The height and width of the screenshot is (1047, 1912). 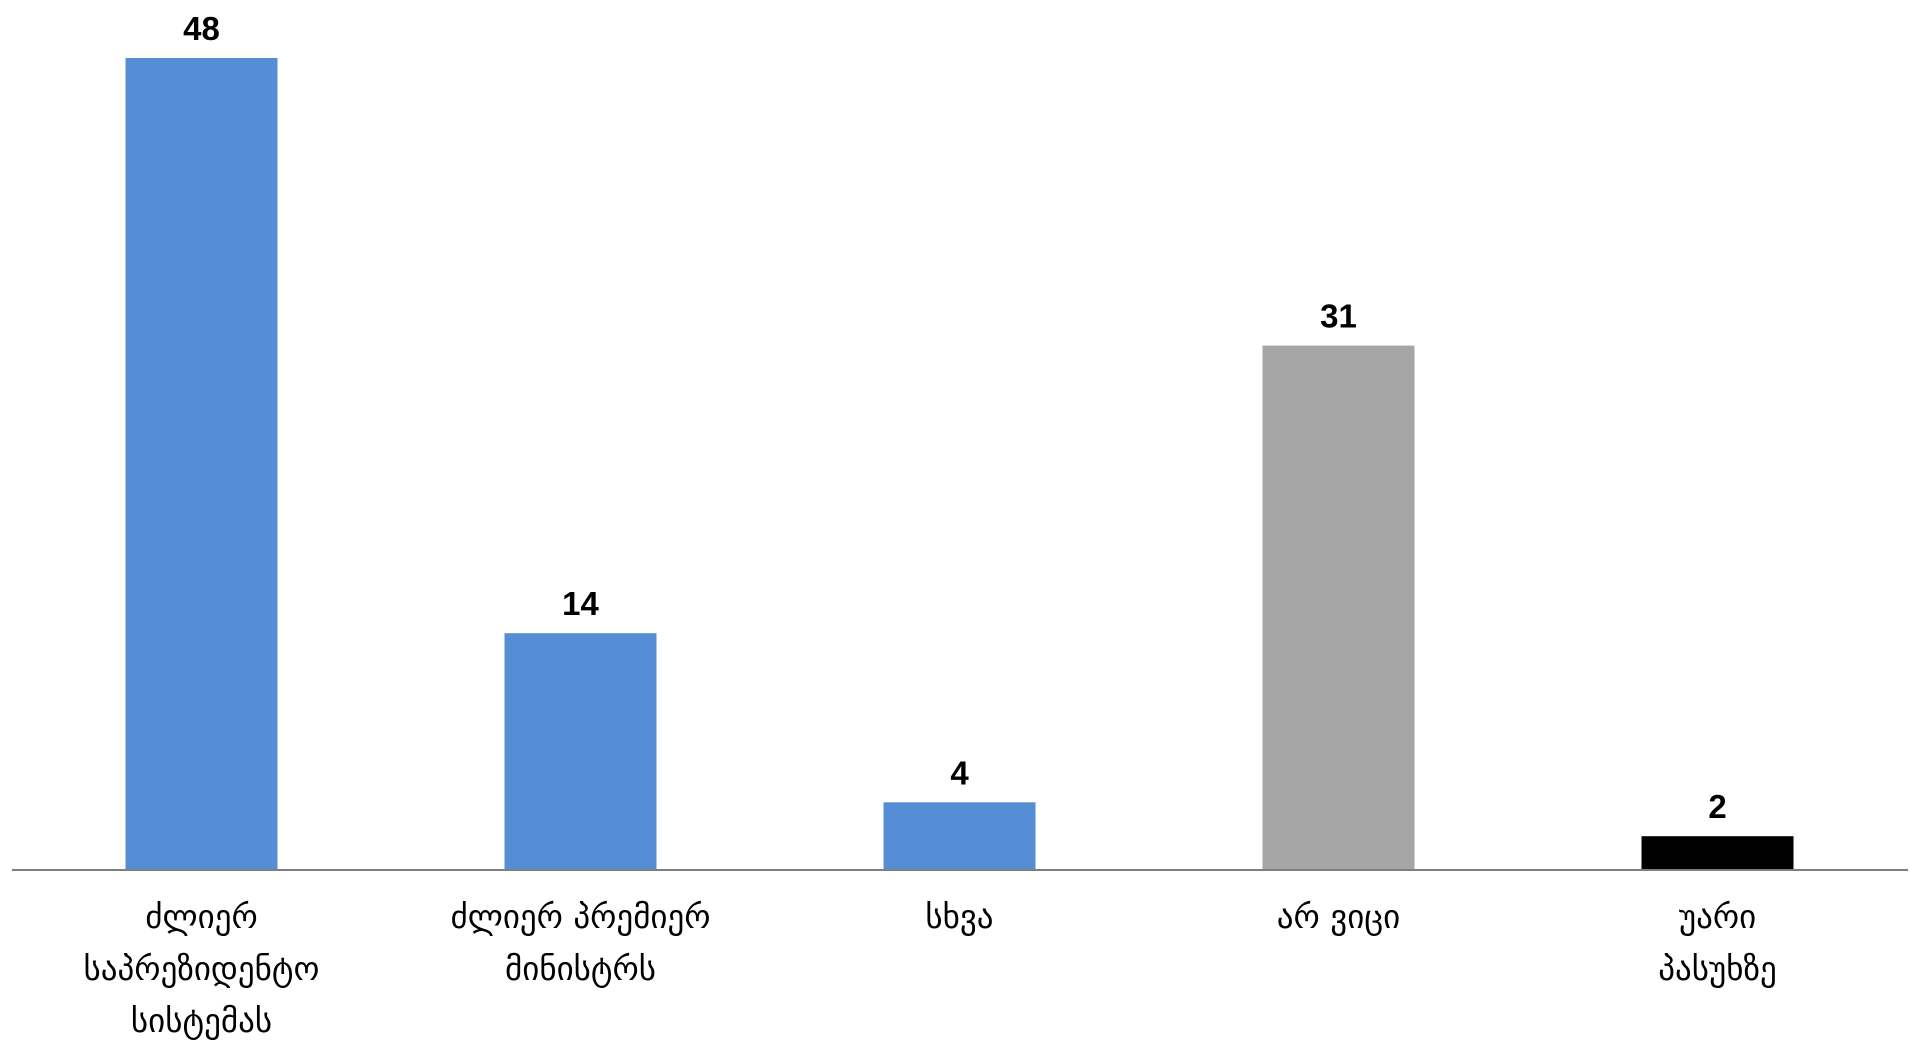 I want to click on data-label-3: 4, so click(x=959, y=772).